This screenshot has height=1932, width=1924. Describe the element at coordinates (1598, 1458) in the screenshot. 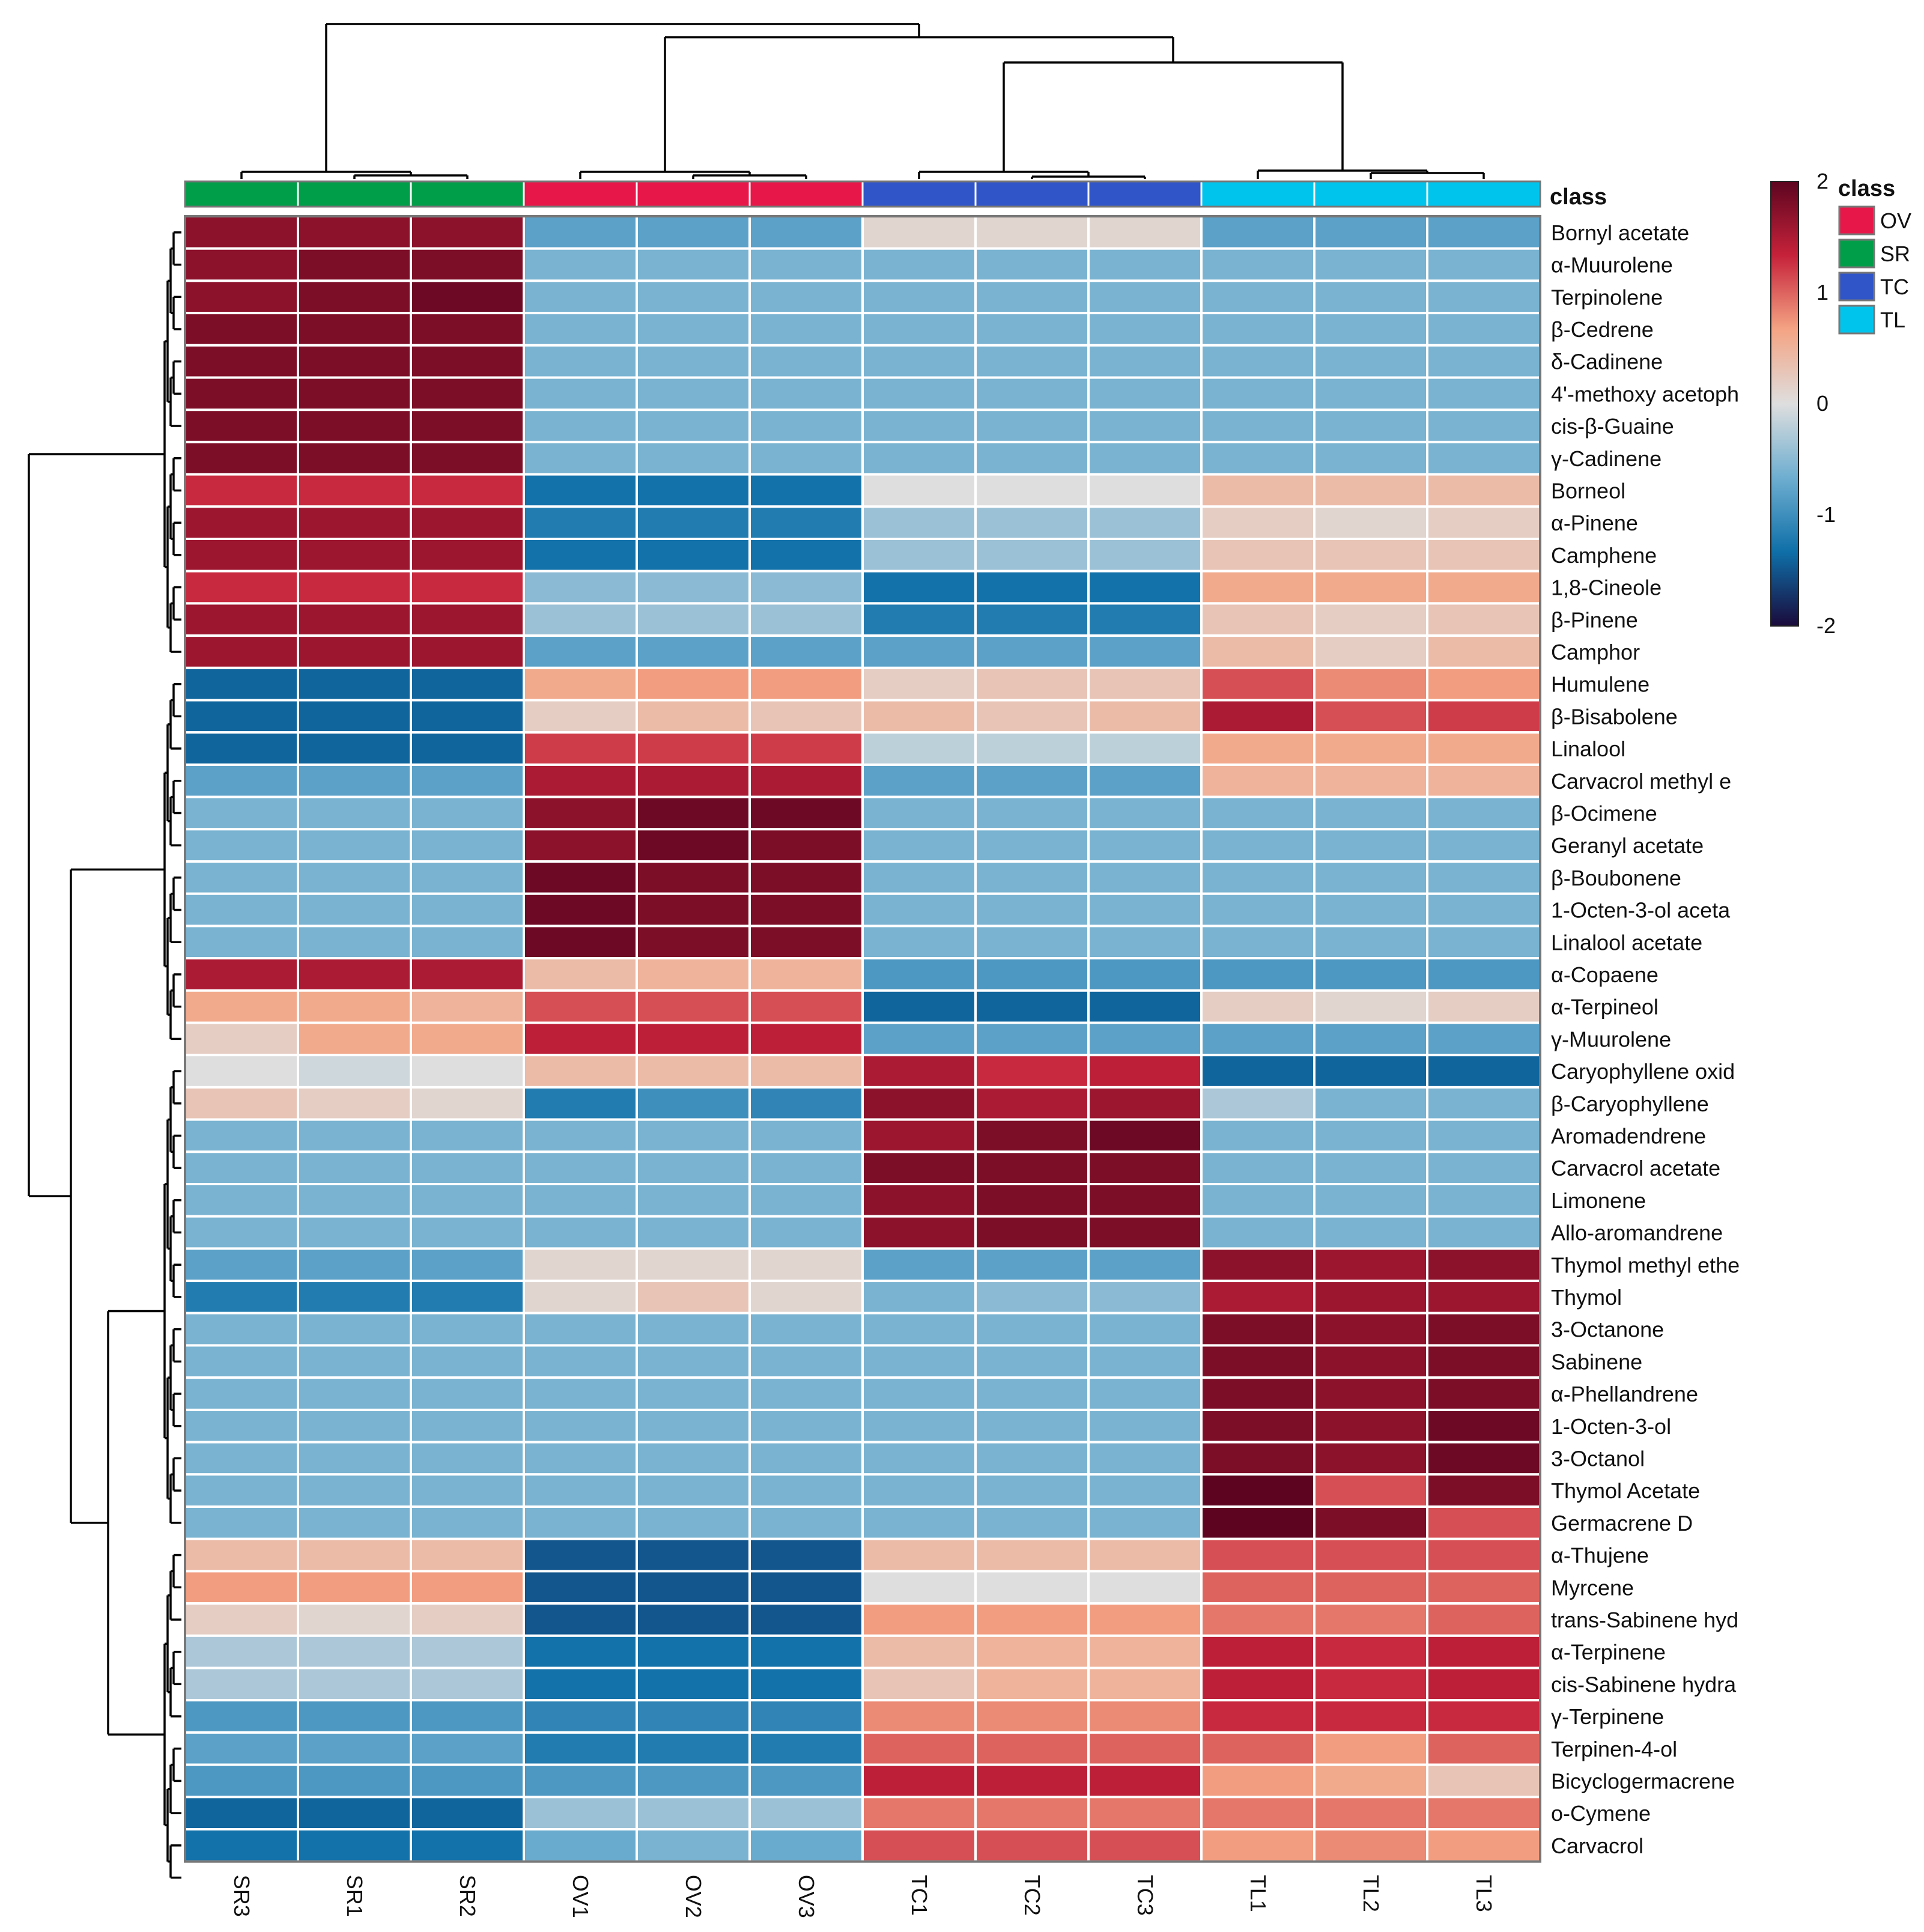

I see `row-label: 3-Octanol` at that location.